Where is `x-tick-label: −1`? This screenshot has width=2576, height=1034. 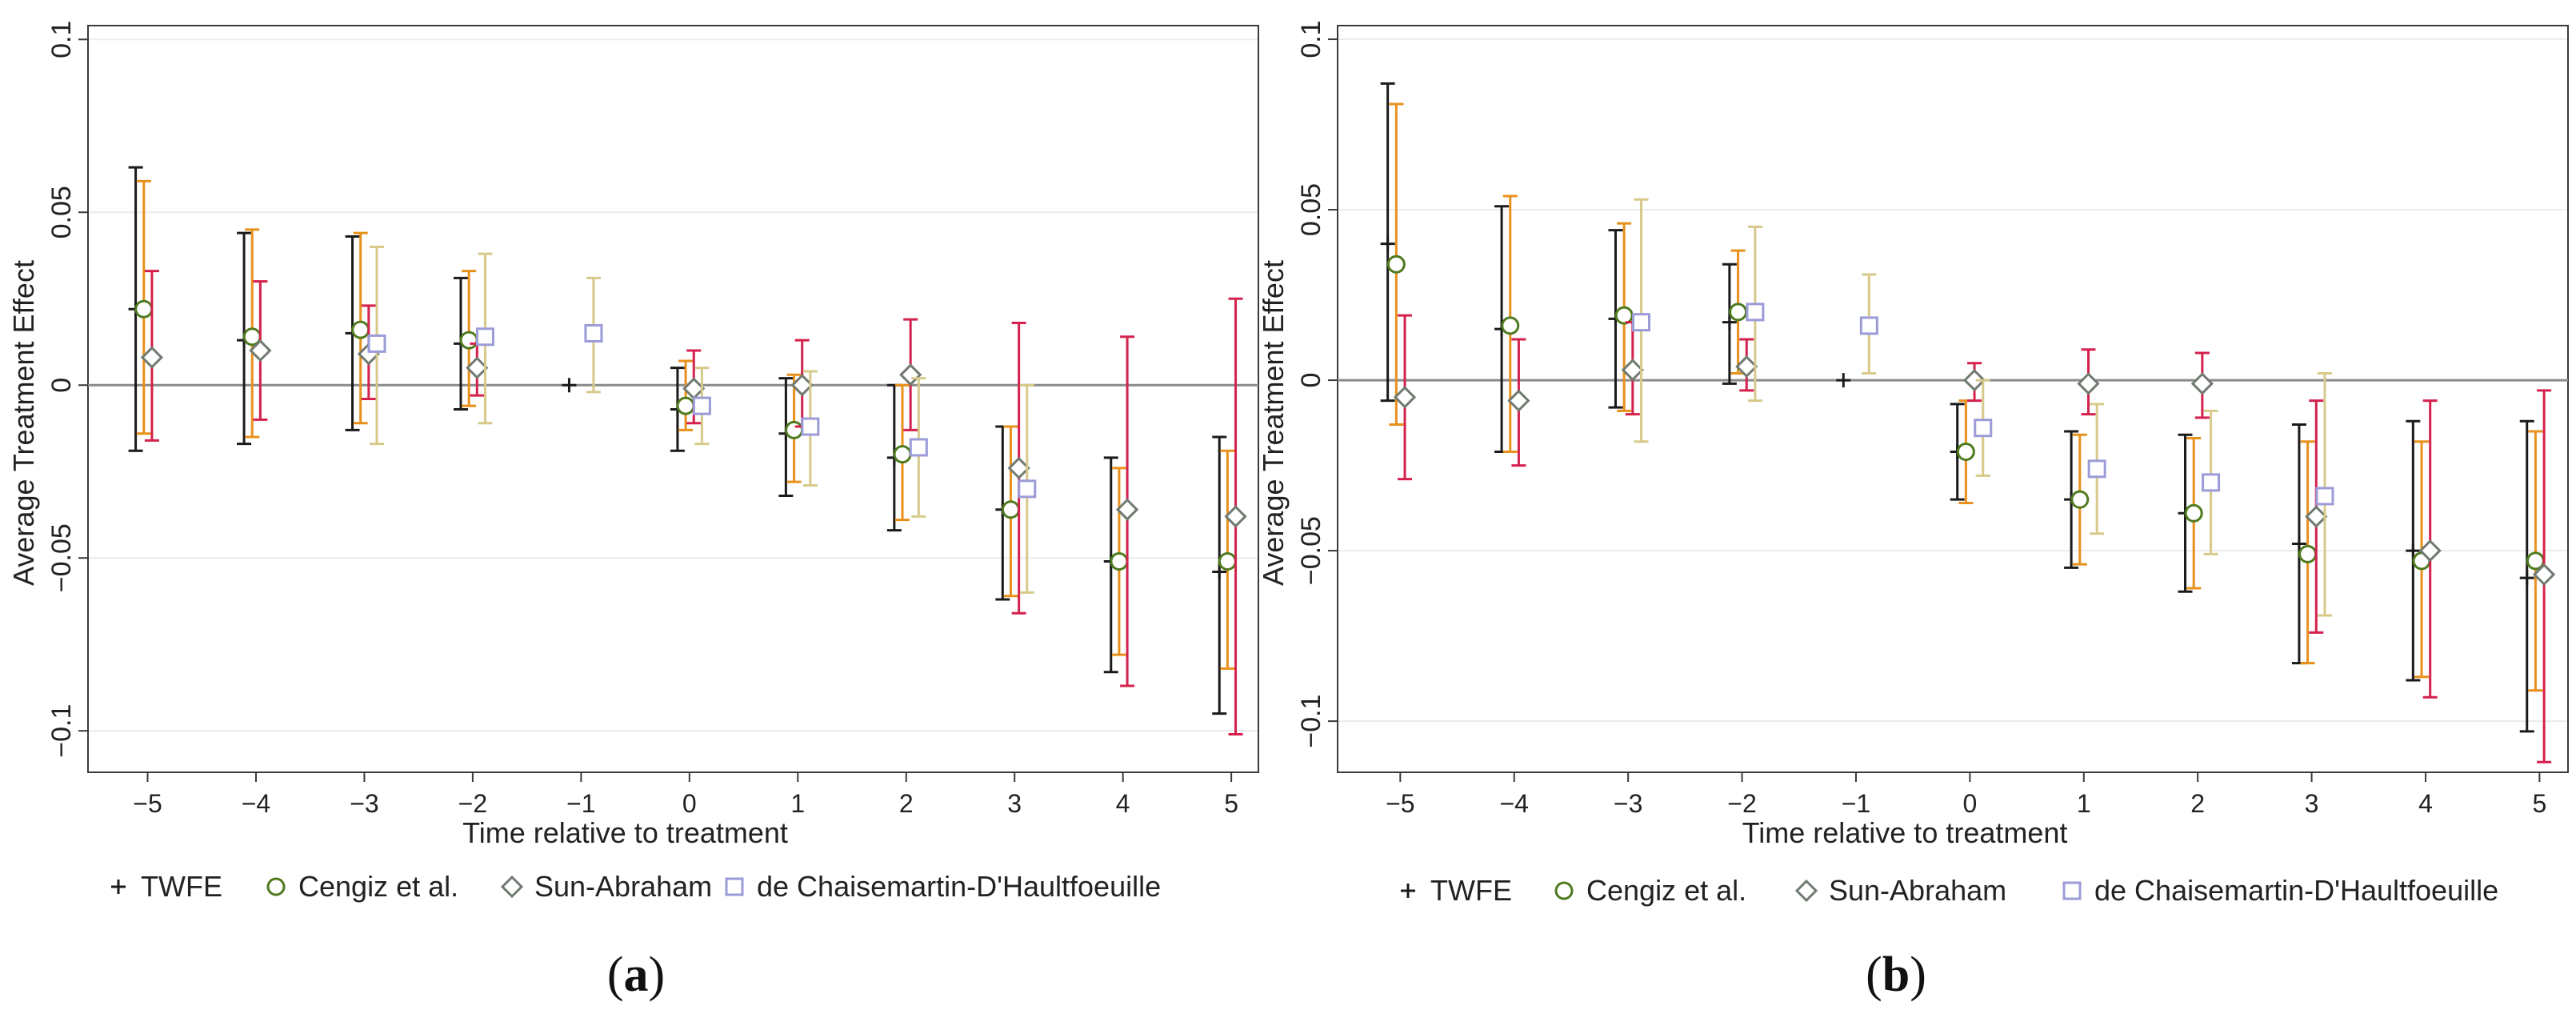 x-tick-label: −1 is located at coordinates (1856, 803).